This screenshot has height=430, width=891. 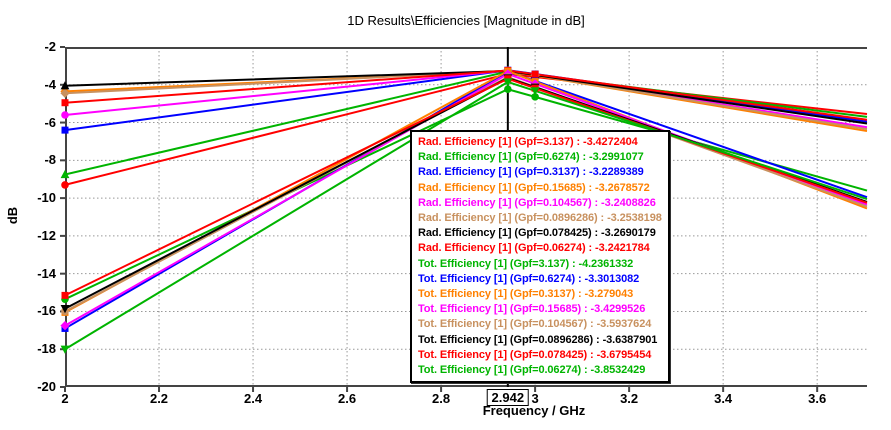 I want to click on y-tick-label: -12, so click(x=46, y=235).